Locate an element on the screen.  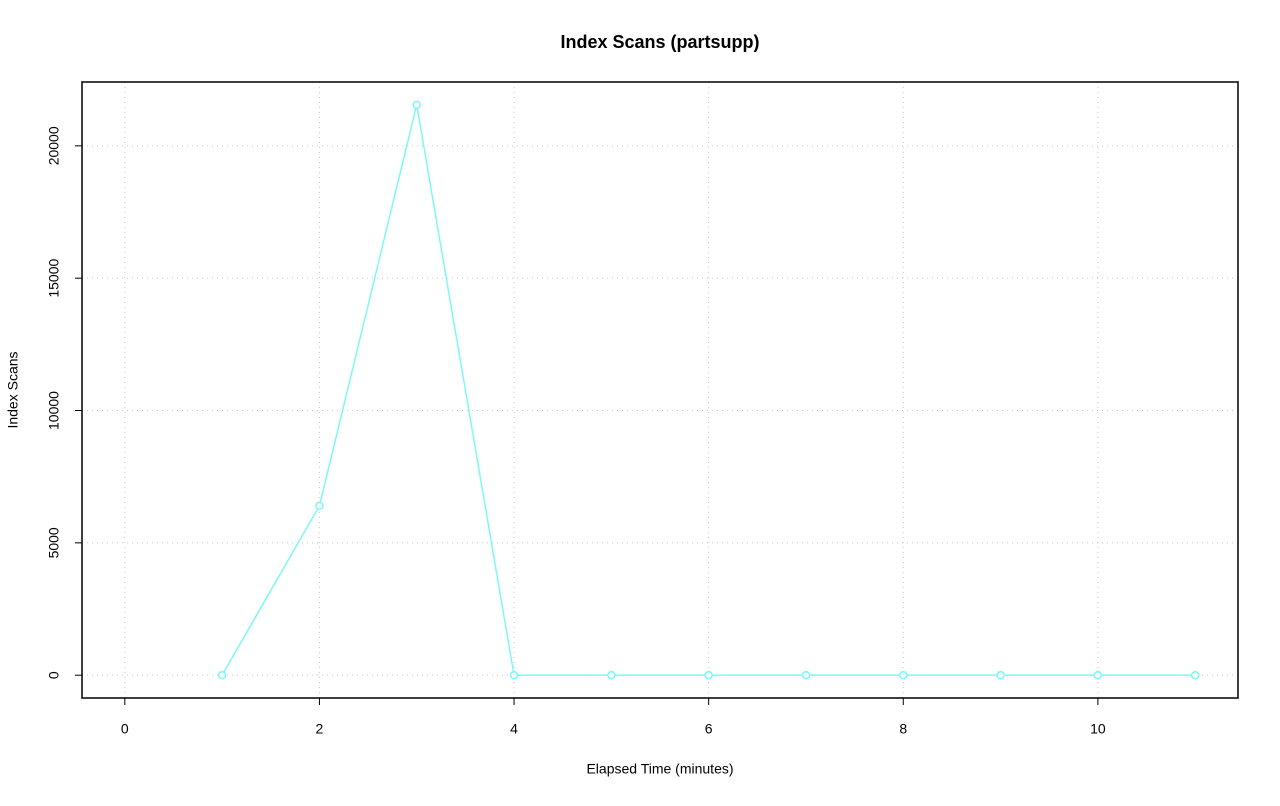
chart-title: Index Scans (partsupp) is located at coordinates (659, 42).